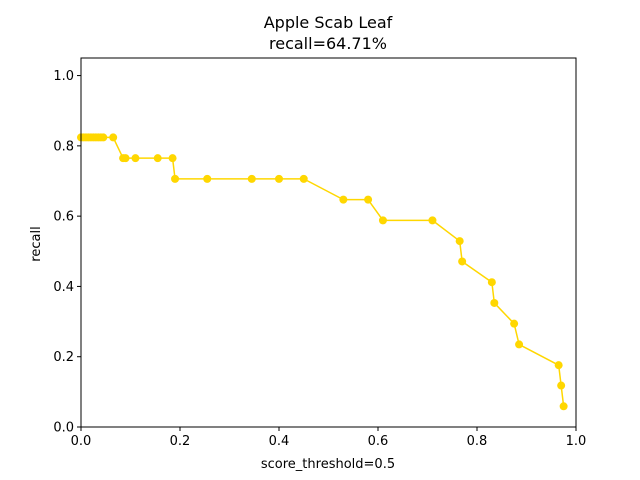  What do you see at coordinates (328, 43) in the screenshot?
I see `chart-subtitle: recall=64.71%` at bounding box center [328, 43].